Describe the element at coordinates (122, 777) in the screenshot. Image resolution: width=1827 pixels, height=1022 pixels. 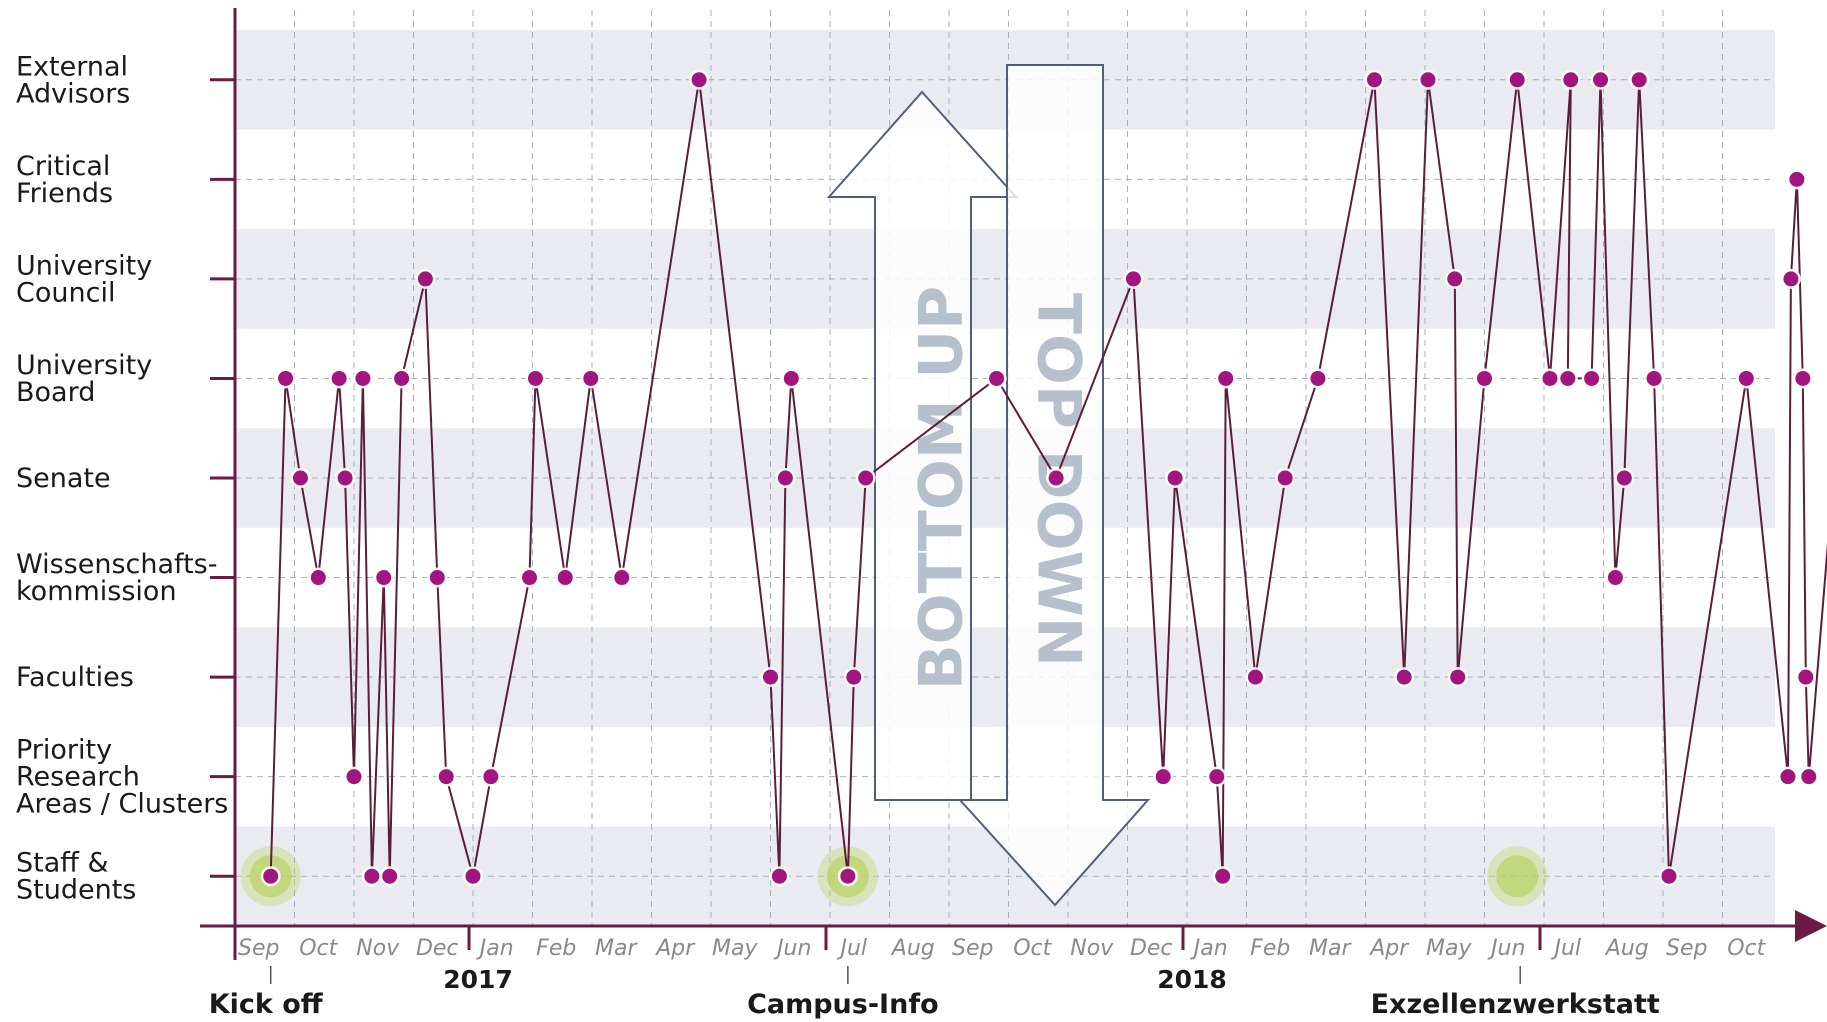
I see `y-label: Priority Research Areas / Clusters` at that location.